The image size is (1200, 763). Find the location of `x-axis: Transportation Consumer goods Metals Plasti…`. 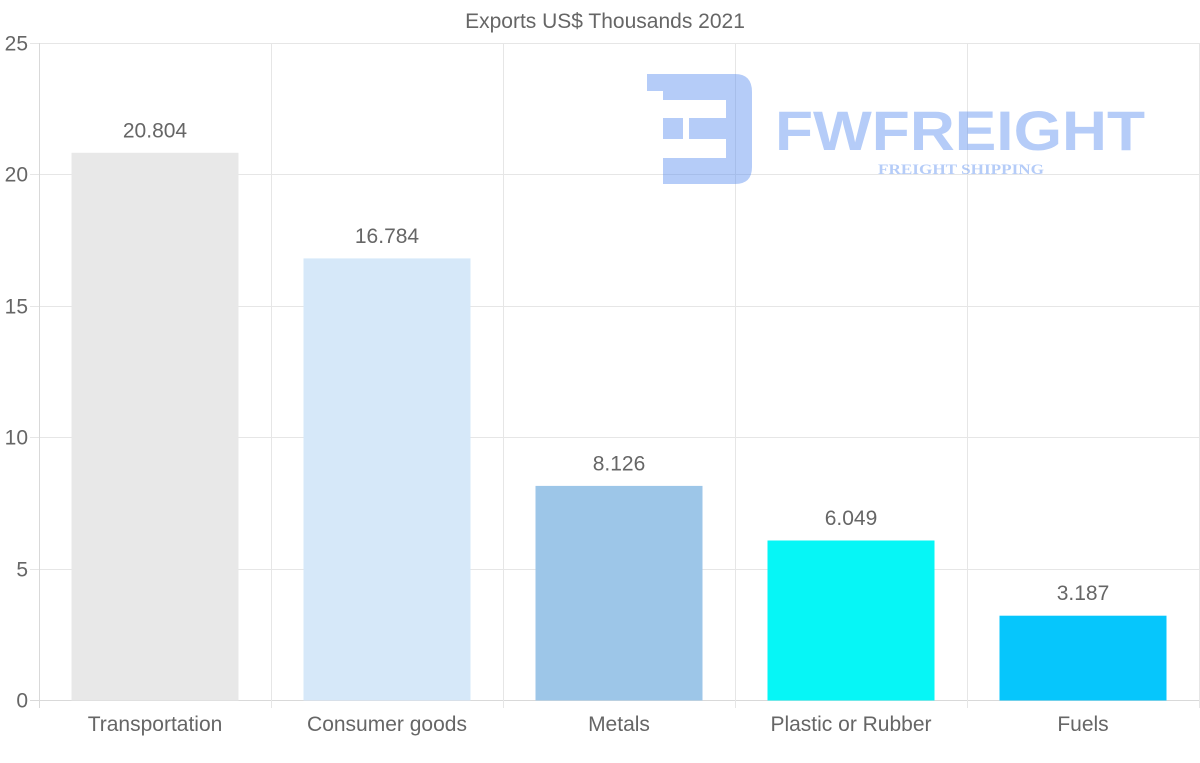

x-axis: Transportation Consumer goods Metals Plasti… is located at coordinates (598, 724).